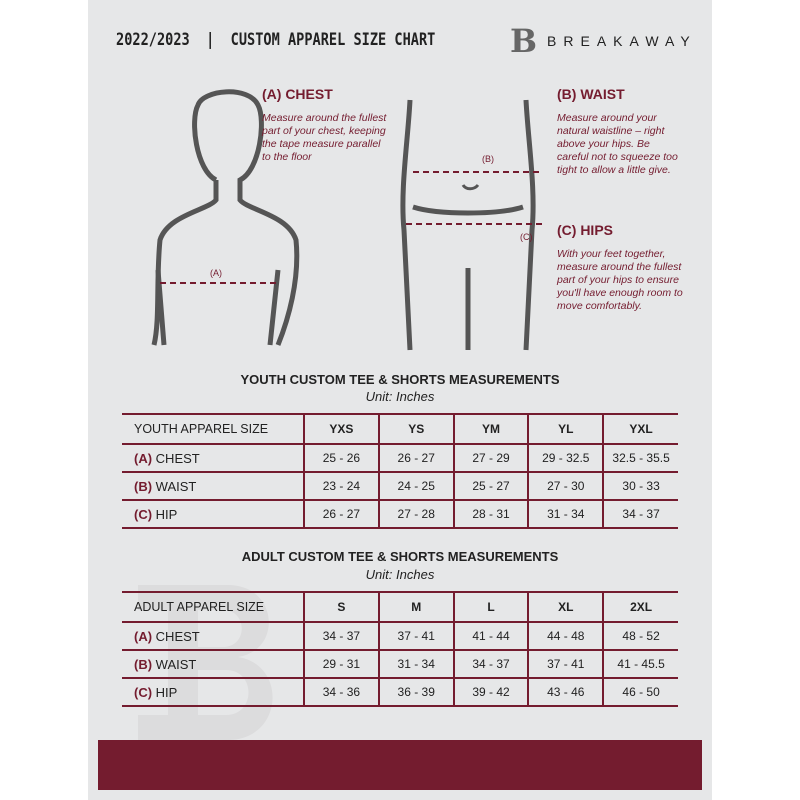 The width and height of the screenshot is (800, 800). I want to click on cell: 25 - 27, so click(490, 486).